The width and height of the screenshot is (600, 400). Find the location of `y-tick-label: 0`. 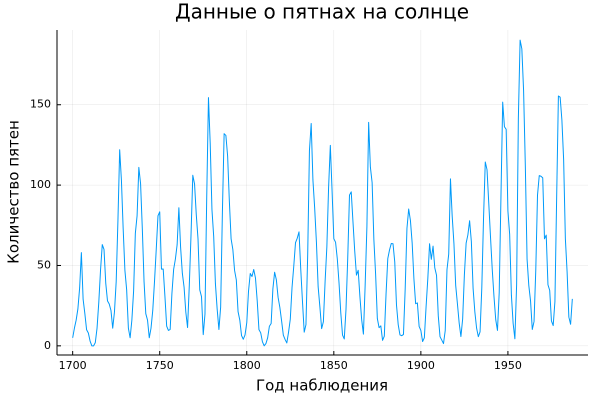

y-tick-label: 0 is located at coordinates (47, 345).